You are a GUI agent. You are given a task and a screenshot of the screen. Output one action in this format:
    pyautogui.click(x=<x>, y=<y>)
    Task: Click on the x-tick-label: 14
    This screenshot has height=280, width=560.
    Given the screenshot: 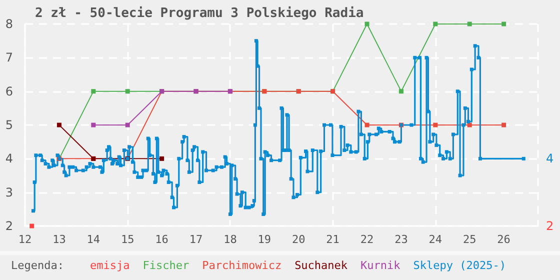 What is the action you would take?
    pyautogui.click(x=93, y=239)
    